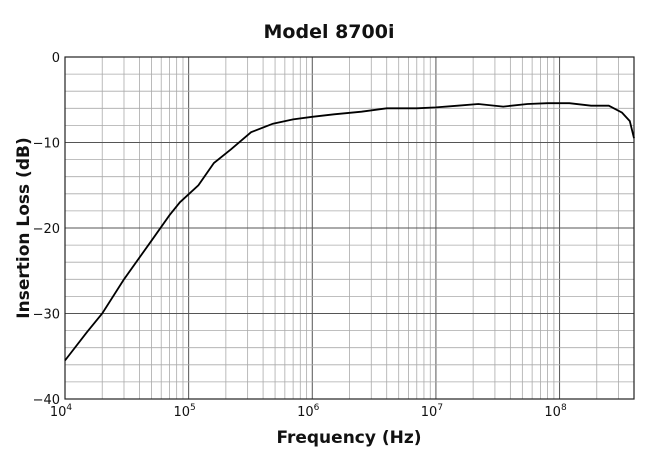  What do you see at coordinates (46, 144) in the screenshot?
I see `y-tick-label: −10` at bounding box center [46, 144].